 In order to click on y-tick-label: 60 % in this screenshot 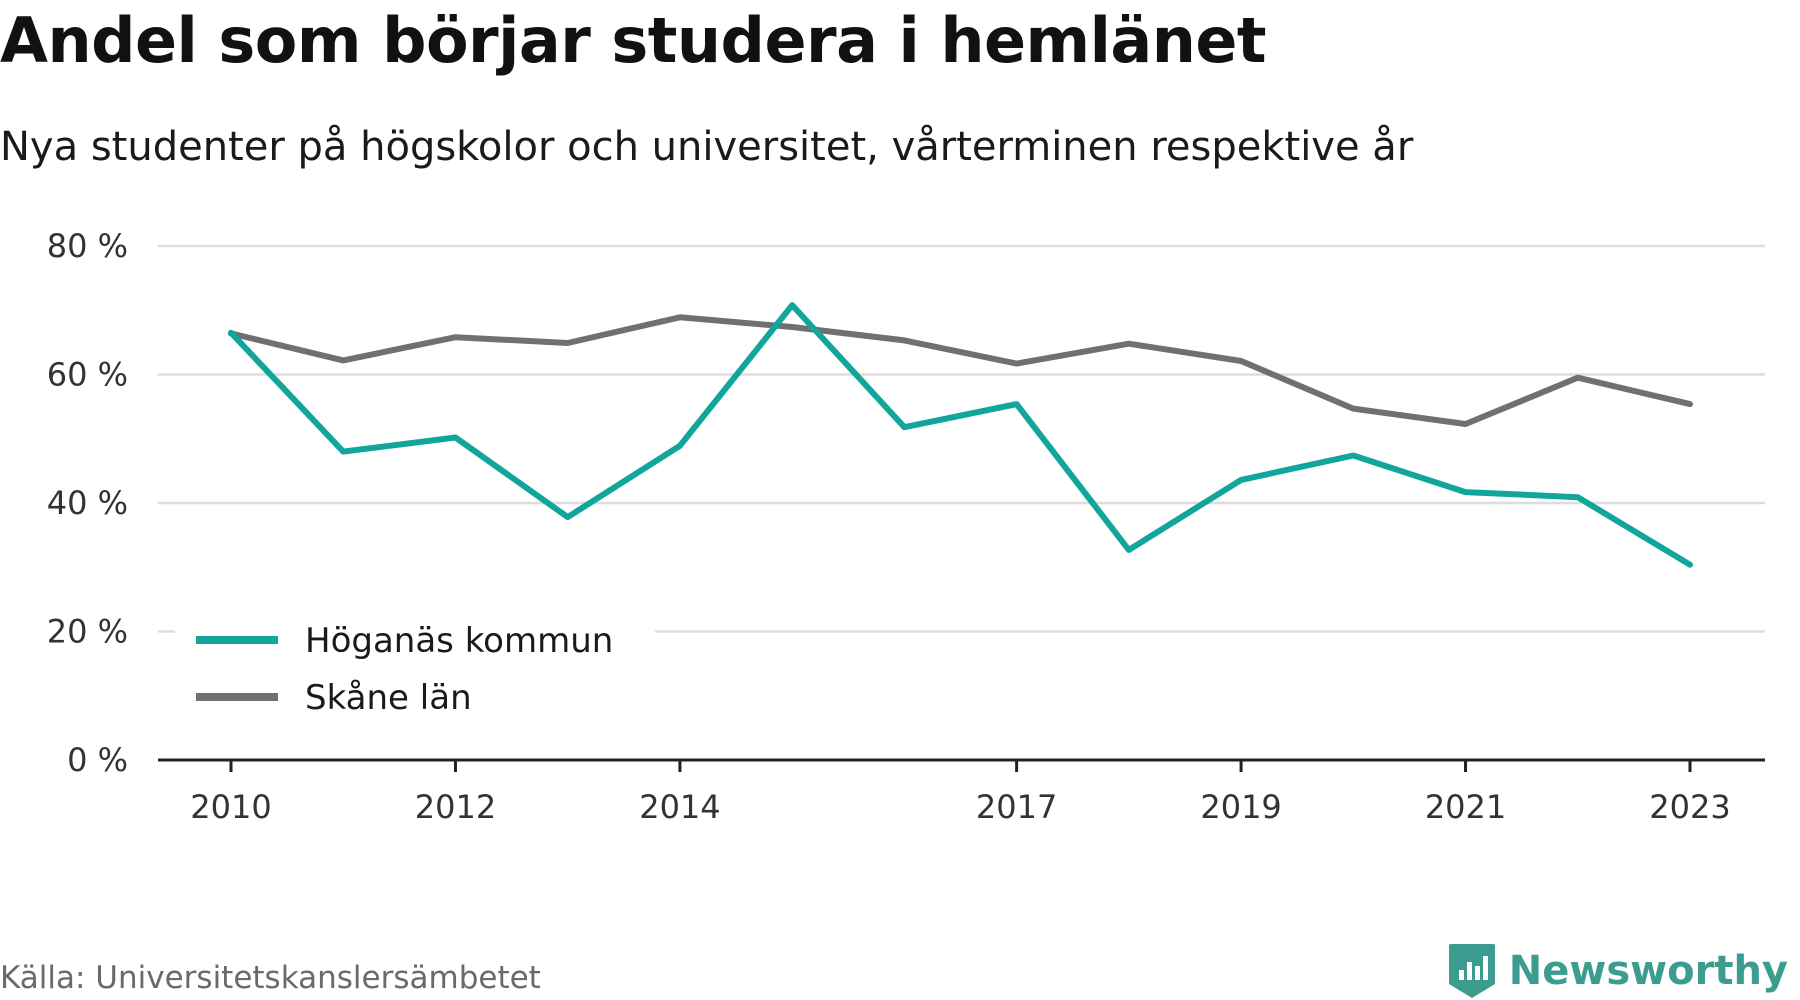, I will do `click(87, 375)`.